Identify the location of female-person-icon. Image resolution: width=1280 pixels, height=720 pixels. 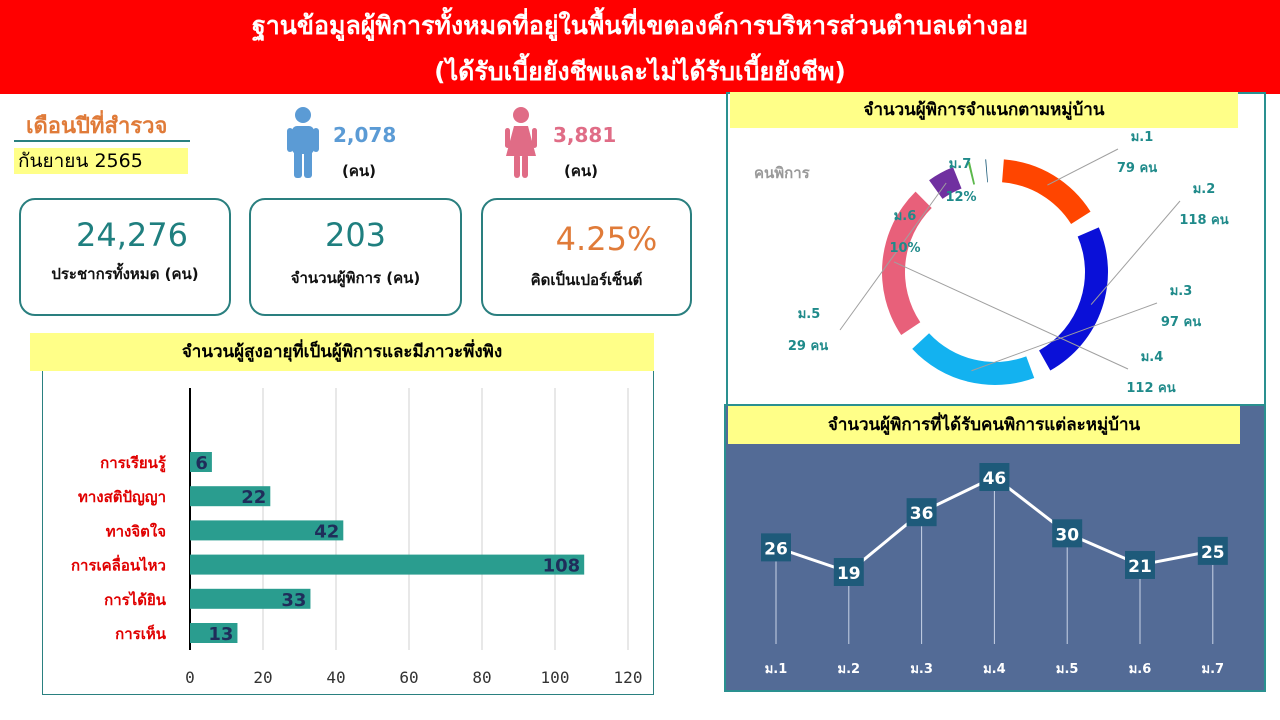
(521, 142).